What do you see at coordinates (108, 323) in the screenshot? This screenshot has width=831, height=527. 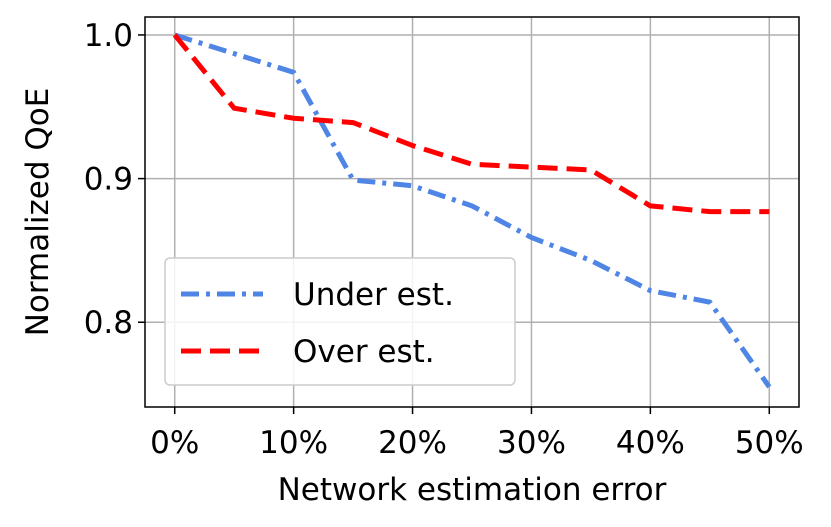 I see `y-tick-label: 0.8` at bounding box center [108, 323].